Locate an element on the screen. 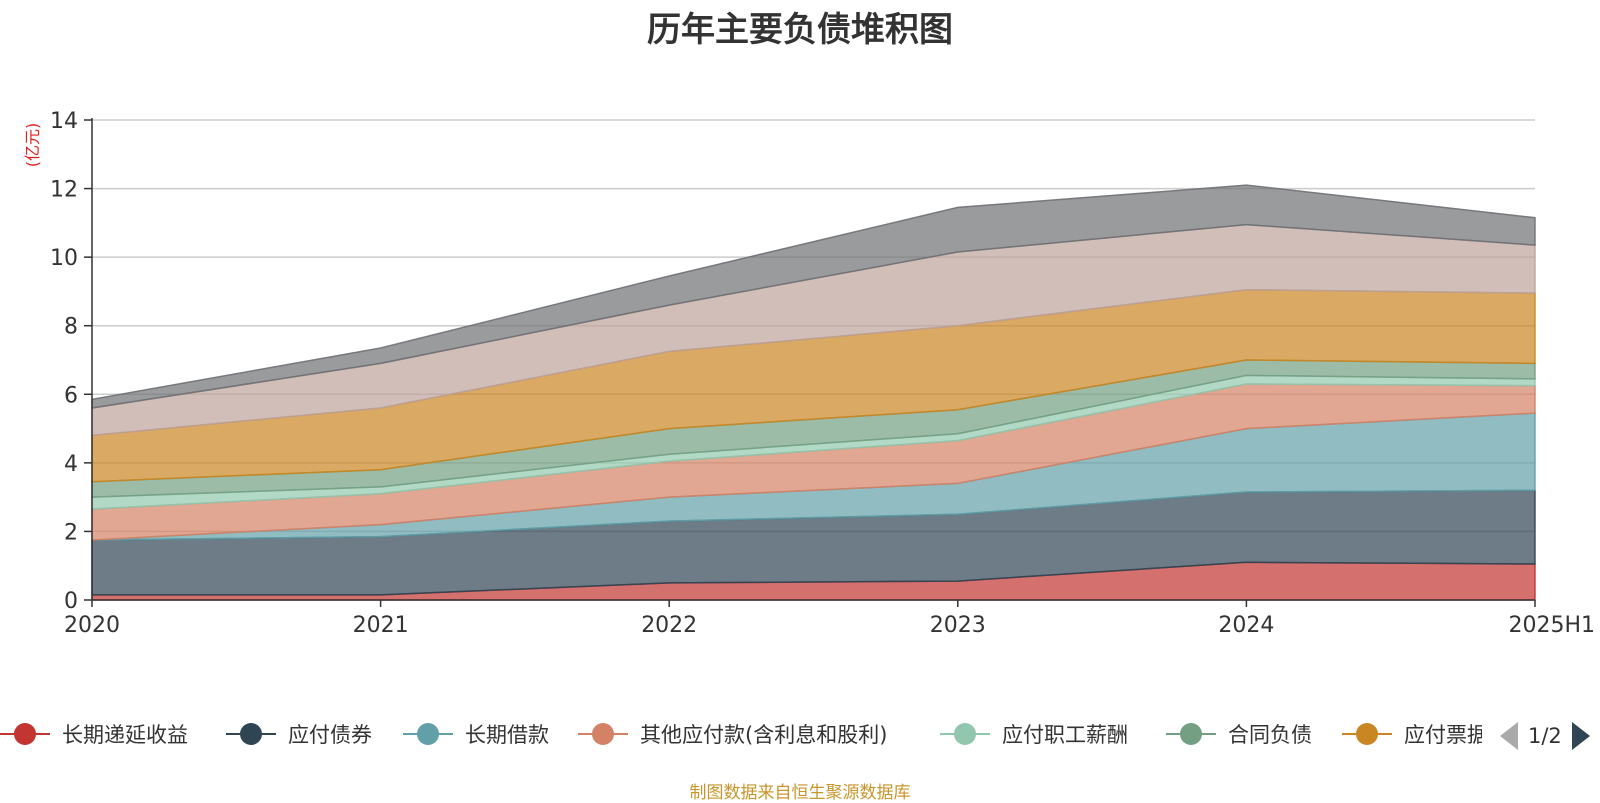 The height and width of the screenshot is (803, 1600). legend-item: 应付票据 is located at coordinates (1412, 734).